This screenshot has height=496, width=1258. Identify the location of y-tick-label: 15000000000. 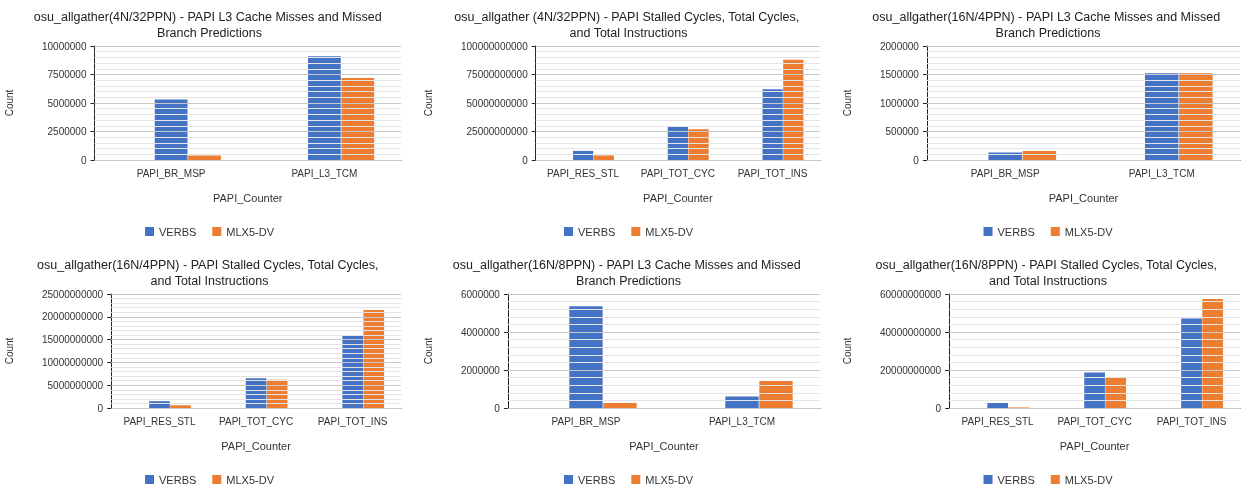
(72, 340).